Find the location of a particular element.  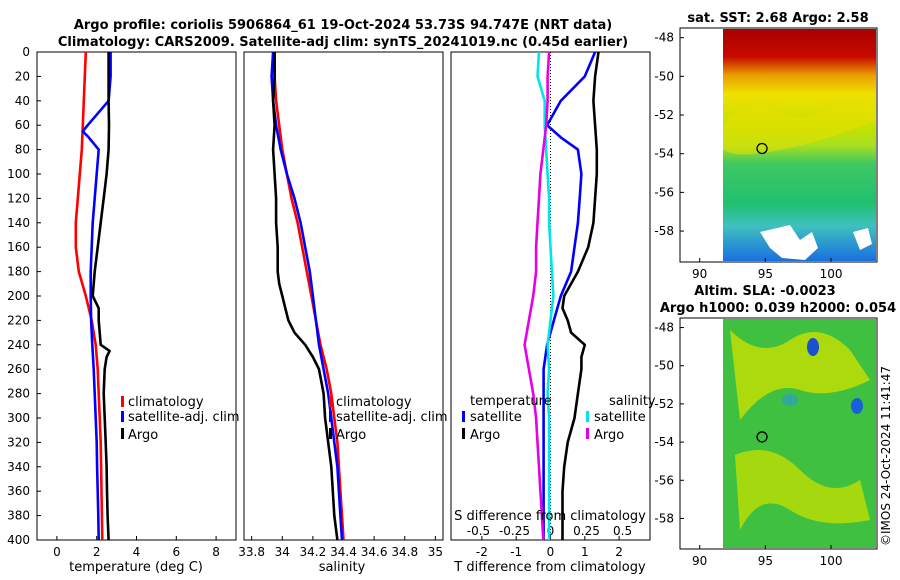

legend-salinity-header: salinity is located at coordinates (632, 401).